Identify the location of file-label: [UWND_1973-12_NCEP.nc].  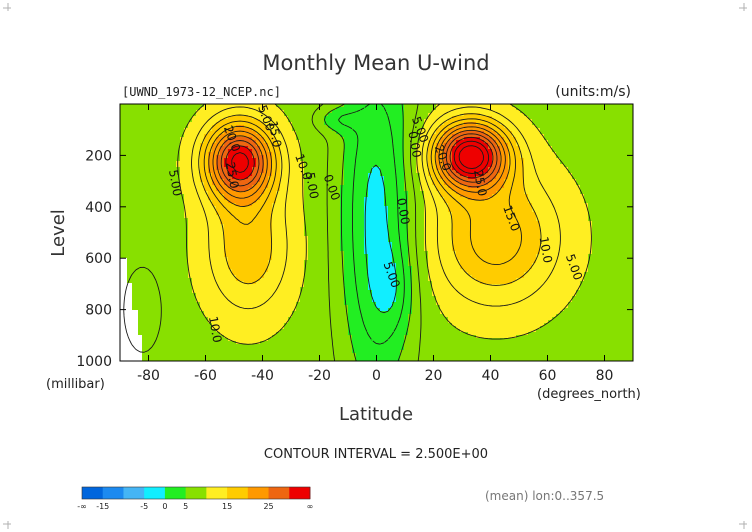
(201, 92).